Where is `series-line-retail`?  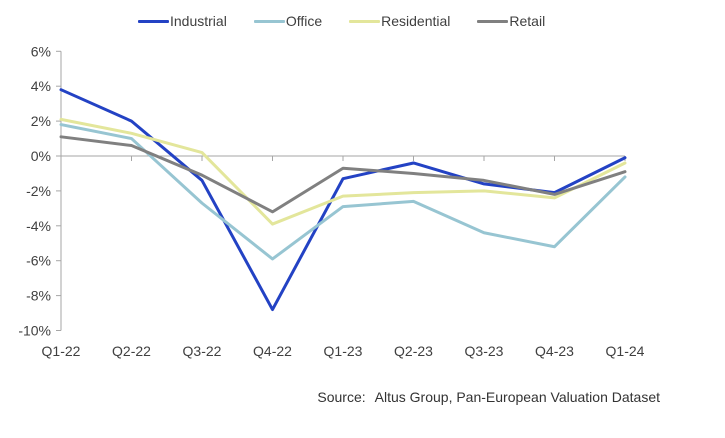
series-line-retail is located at coordinates (343, 174).